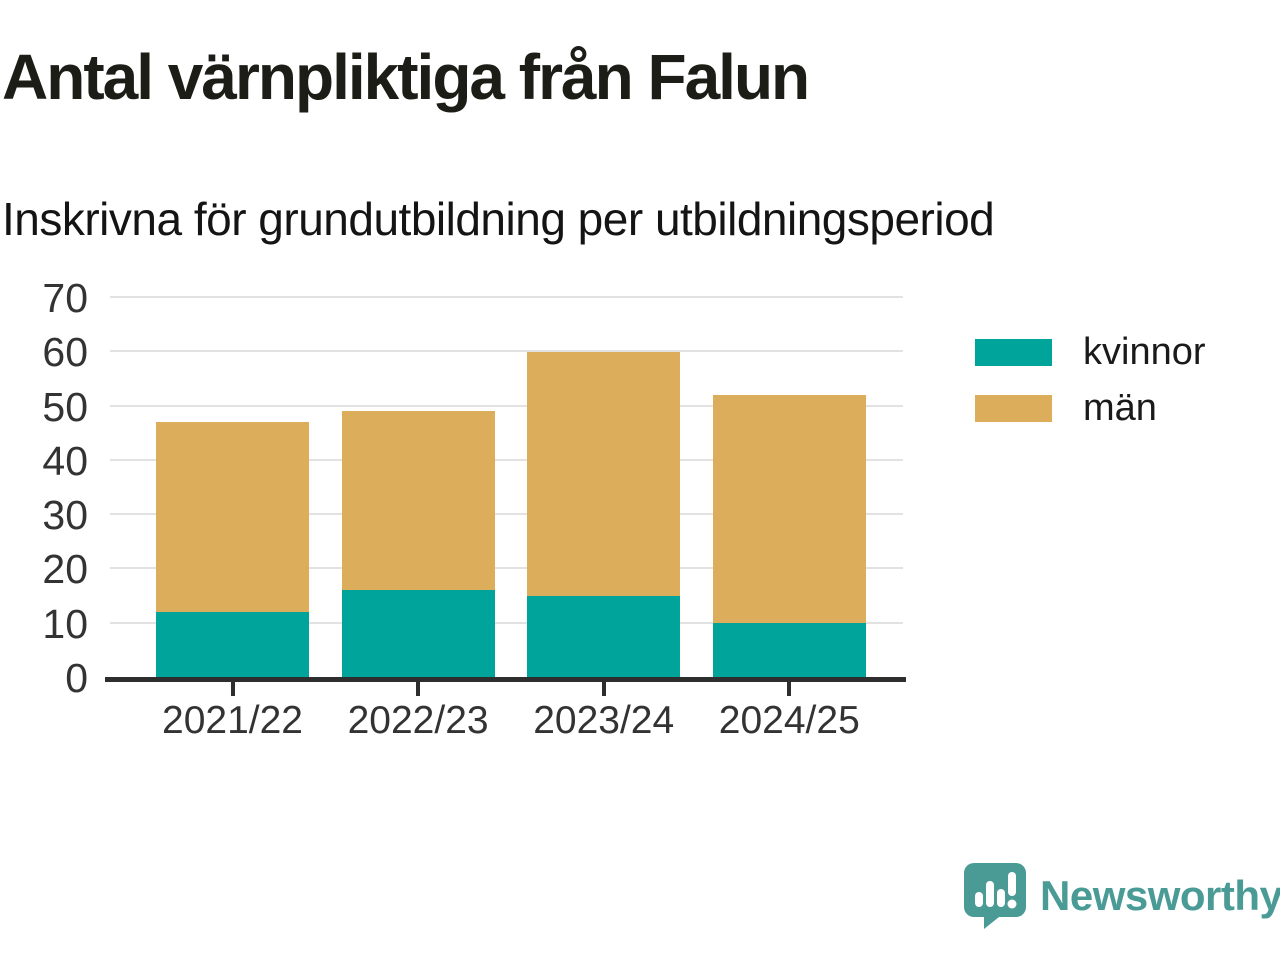  I want to click on bar-2023-24-män, so click(604, 474).